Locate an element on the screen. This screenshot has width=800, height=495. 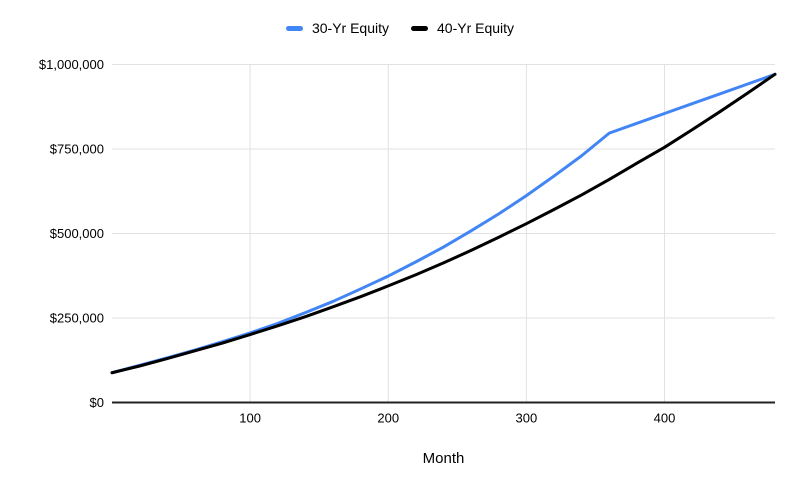
x-tick-label: 300 is located at coordinates (527, 418).